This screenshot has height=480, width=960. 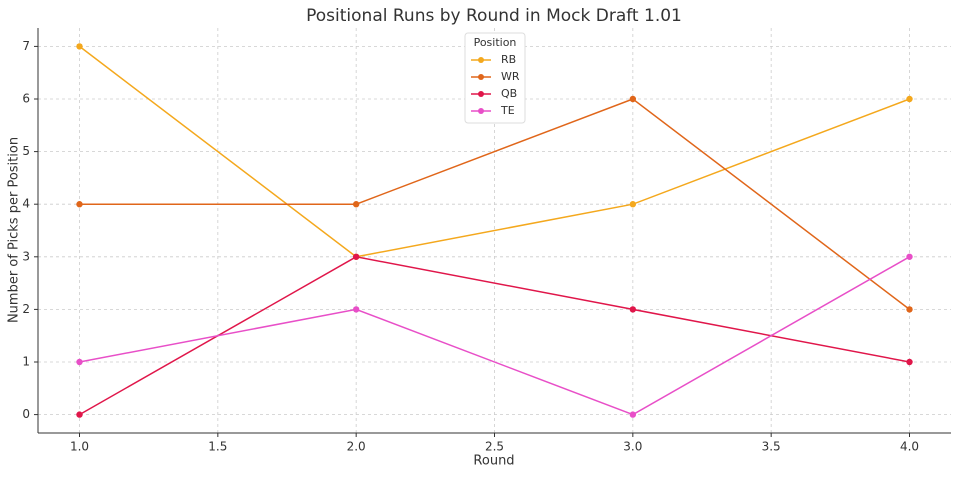 What do you see at coordinates (493, 461) in the screenshot?
I see `x-axis-label: Round` at bounding box center [493, 461].